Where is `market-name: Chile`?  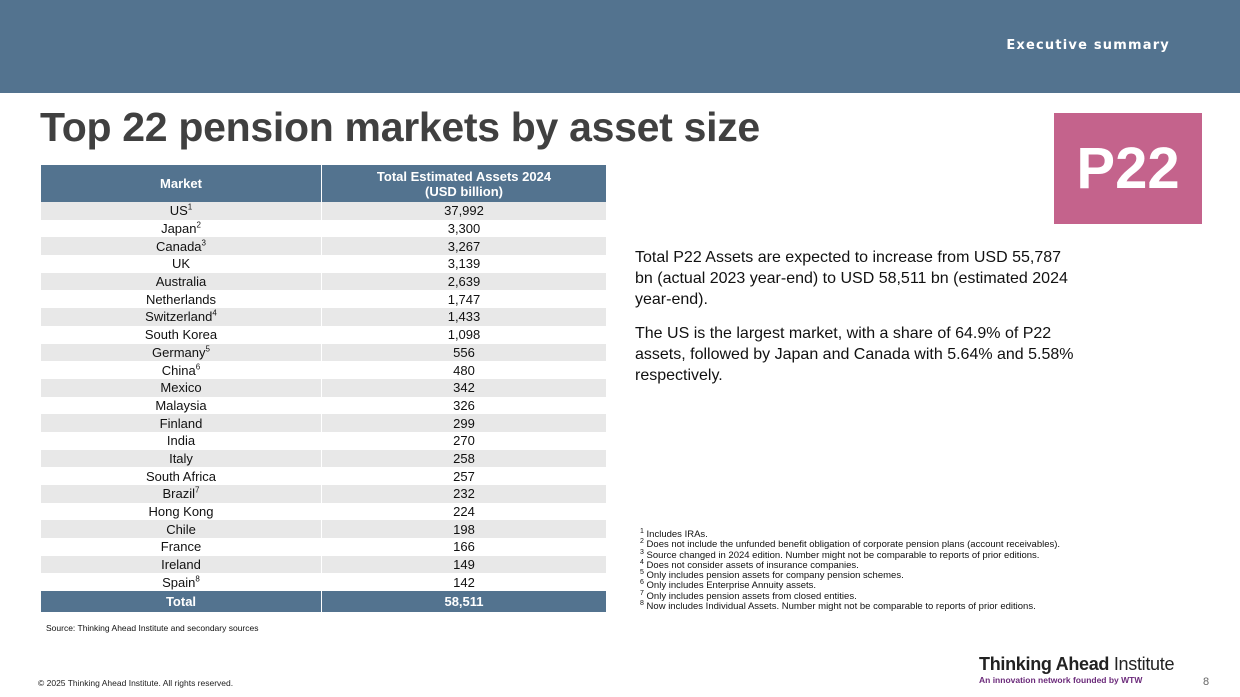 market-name: Chile is located at coordinates (181, 529).